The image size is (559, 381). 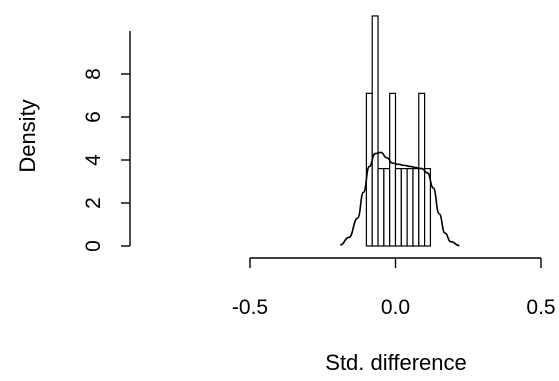 What do you see at coordinates (394, 288) in the screenshot?
I see `x-axis: -0.5 0.0 0.5` at bounding box center [394, 288].